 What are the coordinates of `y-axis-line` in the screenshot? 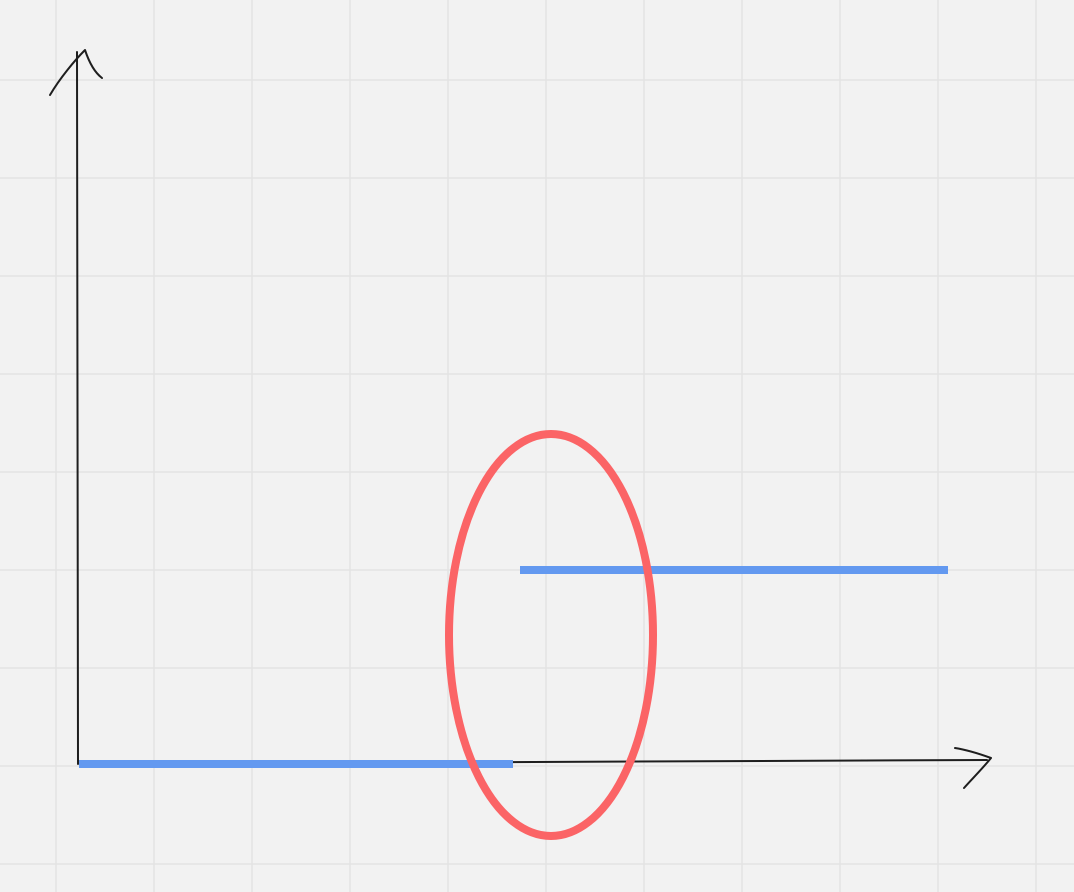 It's located at (77, 408).